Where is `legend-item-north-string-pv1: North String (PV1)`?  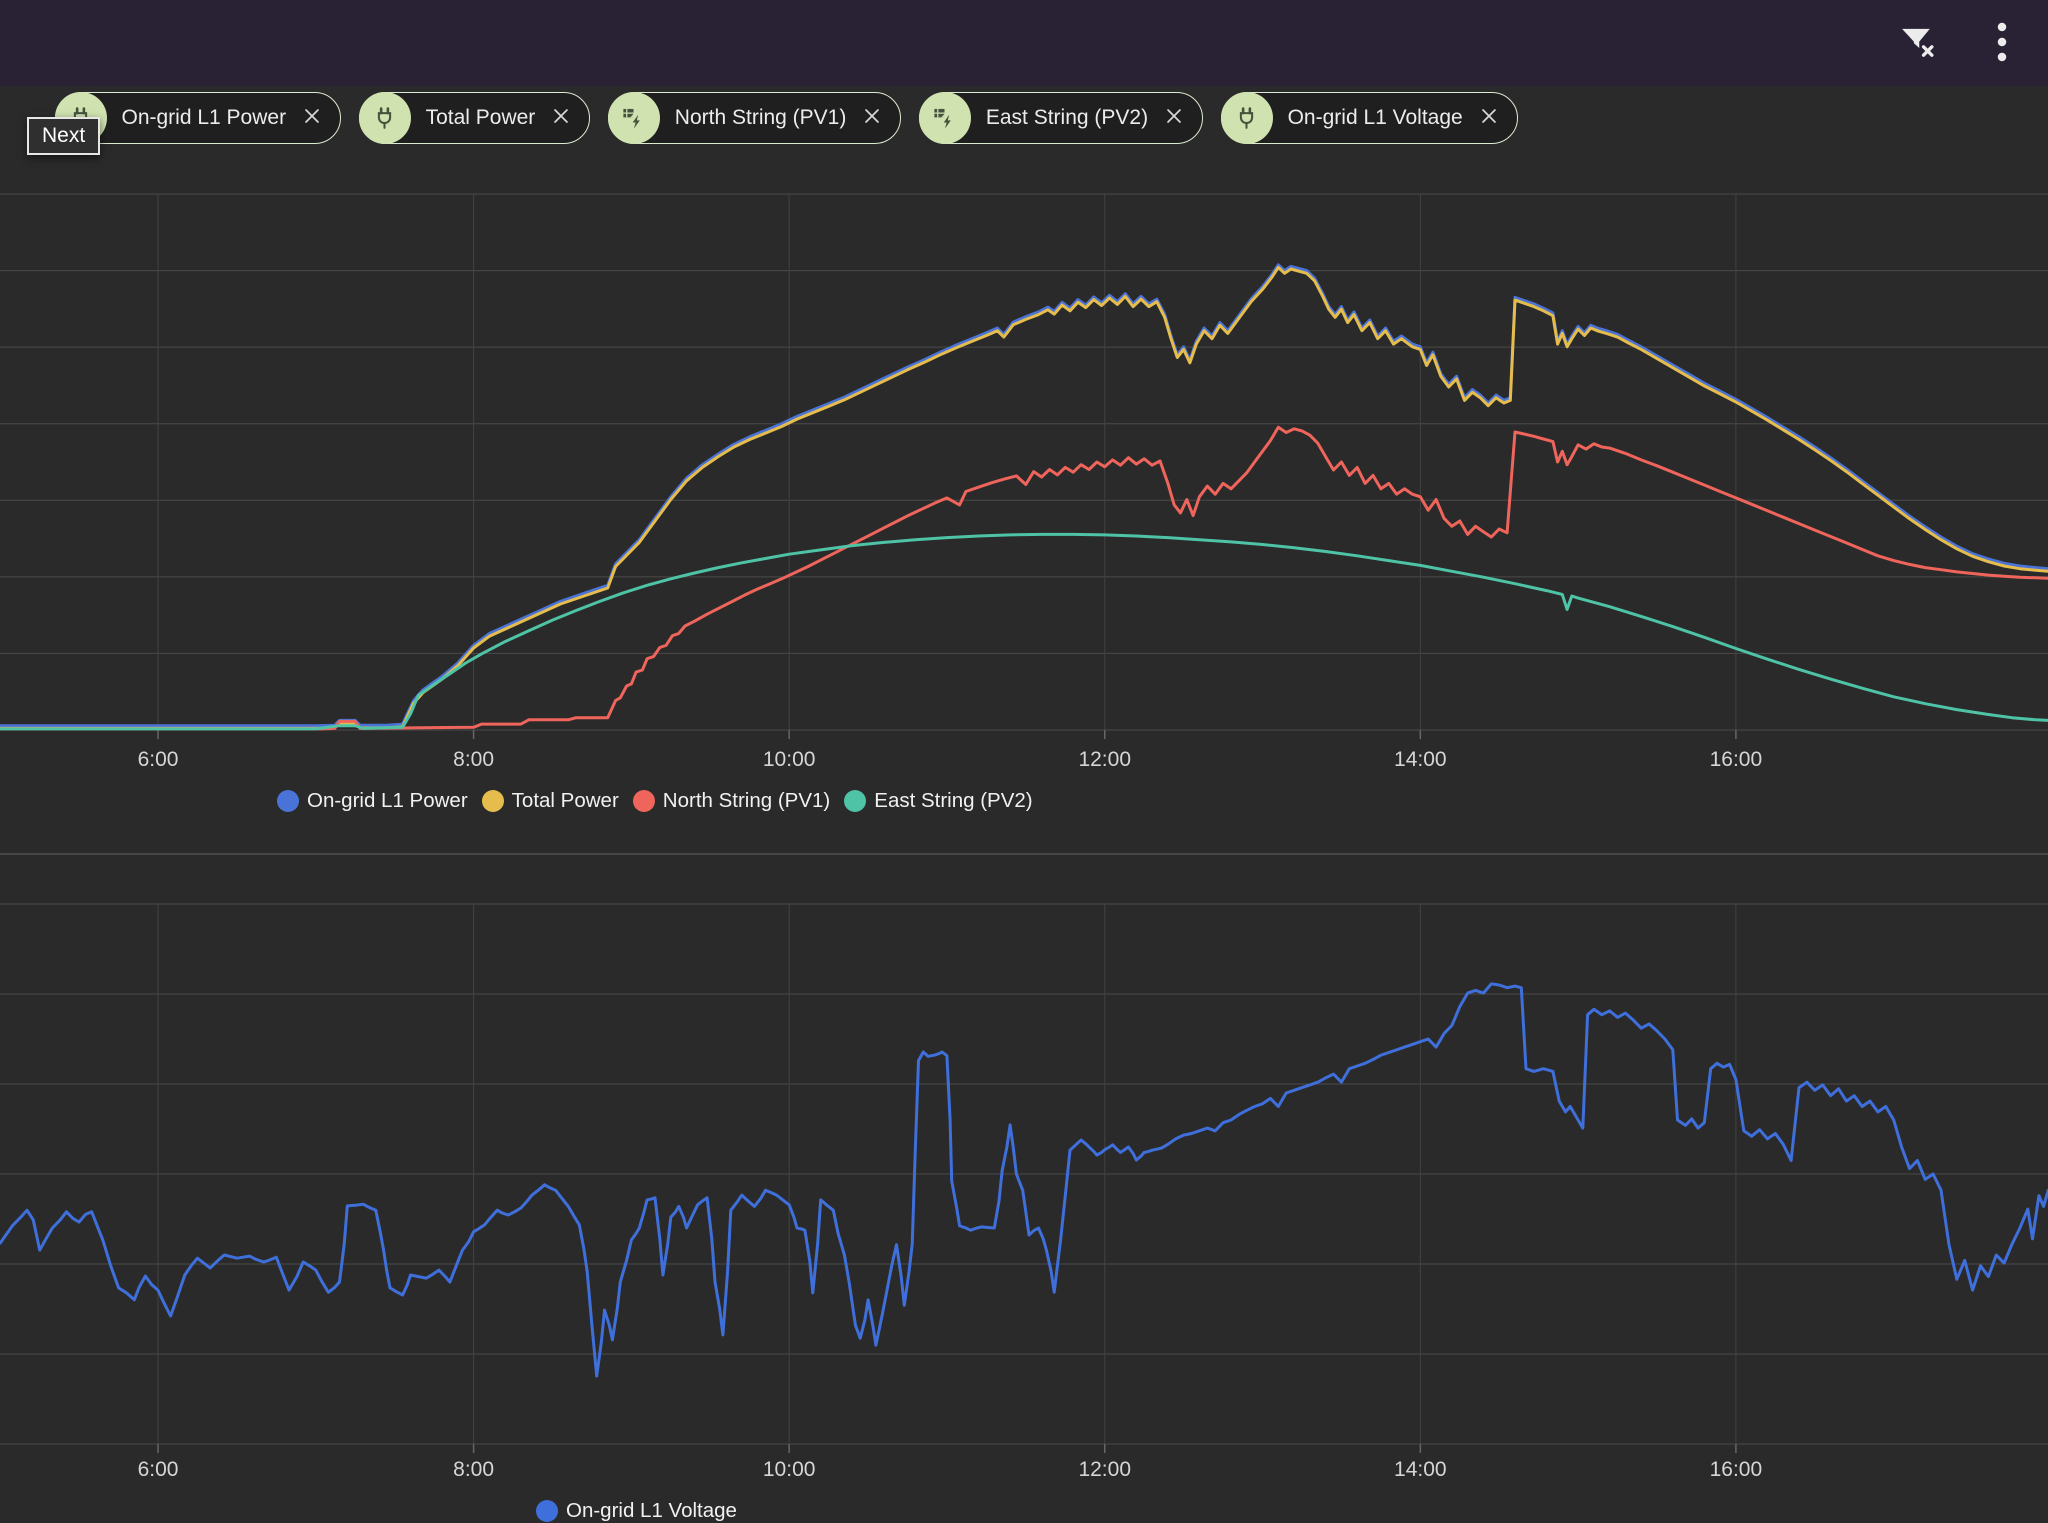
legend-item-north-string-pv1: North String (PV1) is located at coordinates (731, 801).